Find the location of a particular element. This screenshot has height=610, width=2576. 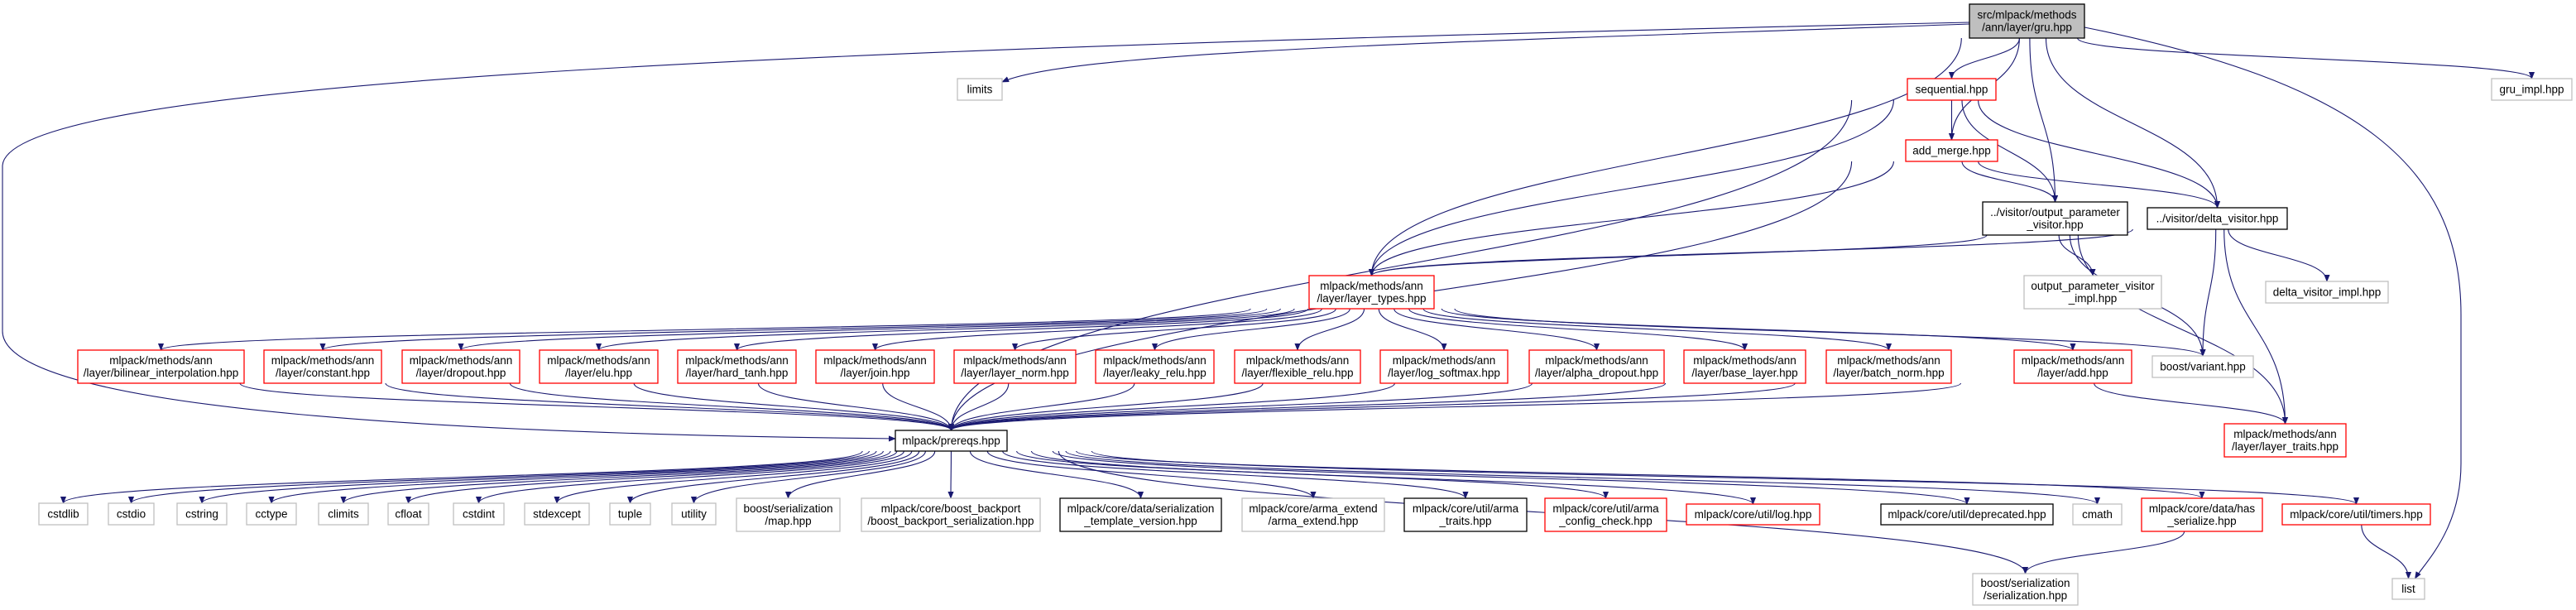

node-arma_extend: mlpack/core/arma_extend/arma_extend.hpp is located at coordinates (1313, 514).